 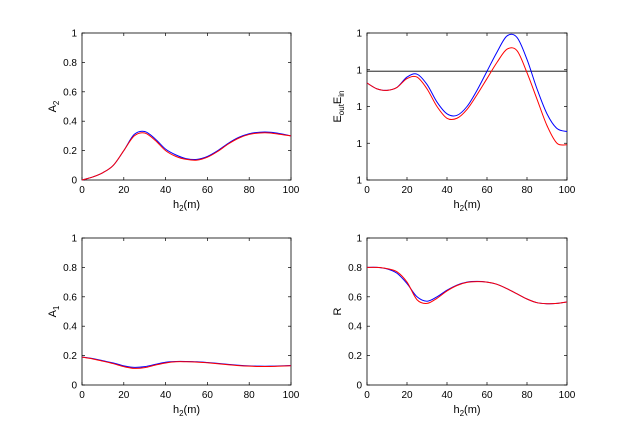 I want to click on y-axis-label: A2, so click(x=54, y=106).